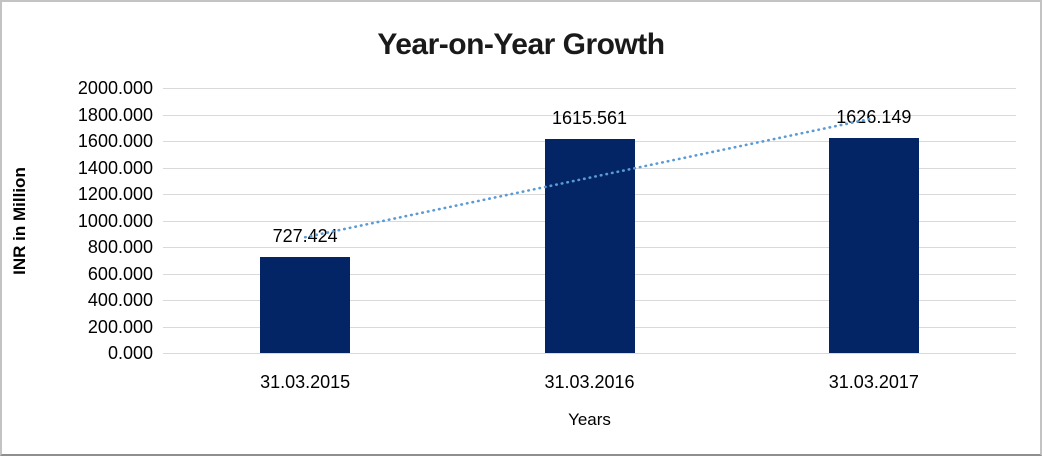 The width and height of the screenshot is (1042, 456). What do you see at coordinates (115, 141) in the screenshot?
I see `y-tick-label: 1600.000` at bounding box center [115, 141].